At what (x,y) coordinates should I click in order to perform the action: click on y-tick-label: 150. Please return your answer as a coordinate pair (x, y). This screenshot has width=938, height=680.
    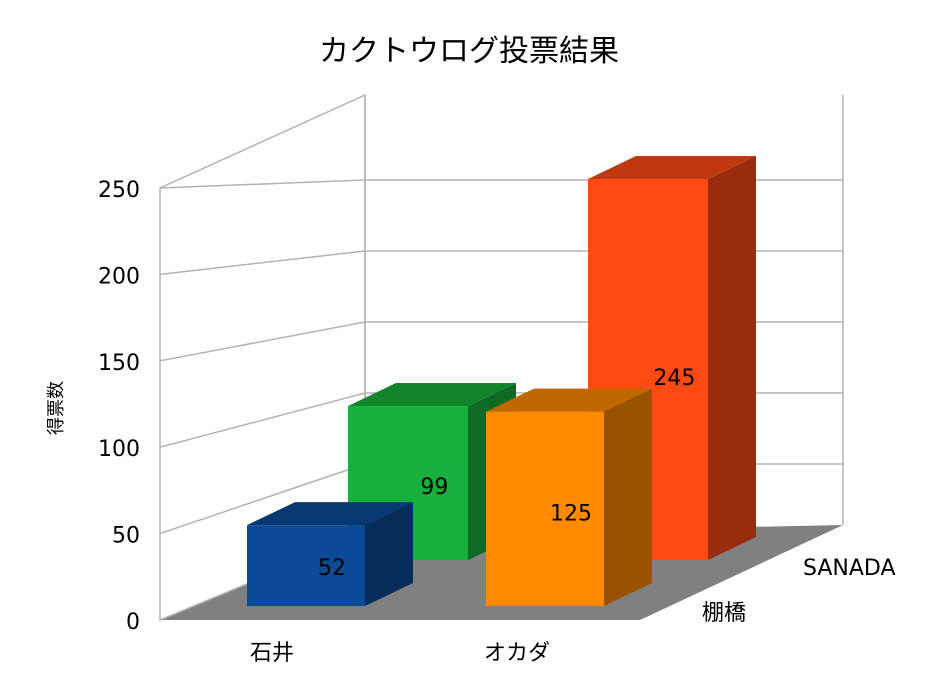
    Looking at the image, I should click on (119, 363).